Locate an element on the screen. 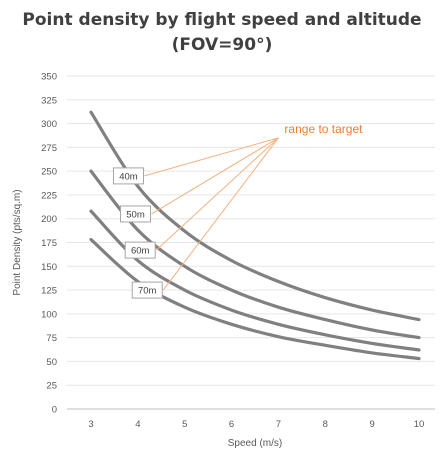  series-label-box-50m is located at coordinates (136, 214).